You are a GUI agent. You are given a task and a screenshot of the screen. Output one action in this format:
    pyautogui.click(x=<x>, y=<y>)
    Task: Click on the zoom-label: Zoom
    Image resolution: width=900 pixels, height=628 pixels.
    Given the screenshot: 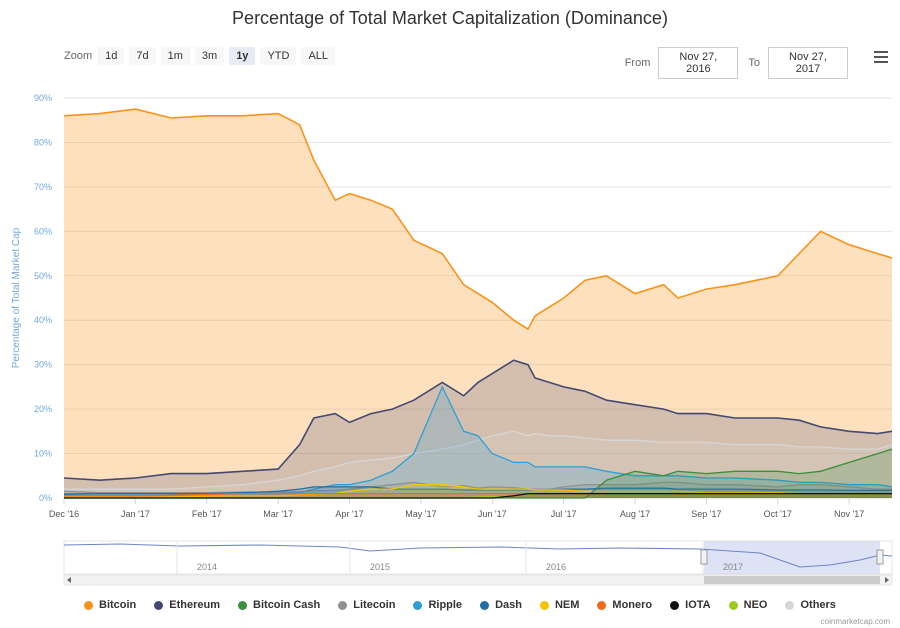 What is the action you would take?
    pyautogui.click(x=78, y=56)
    